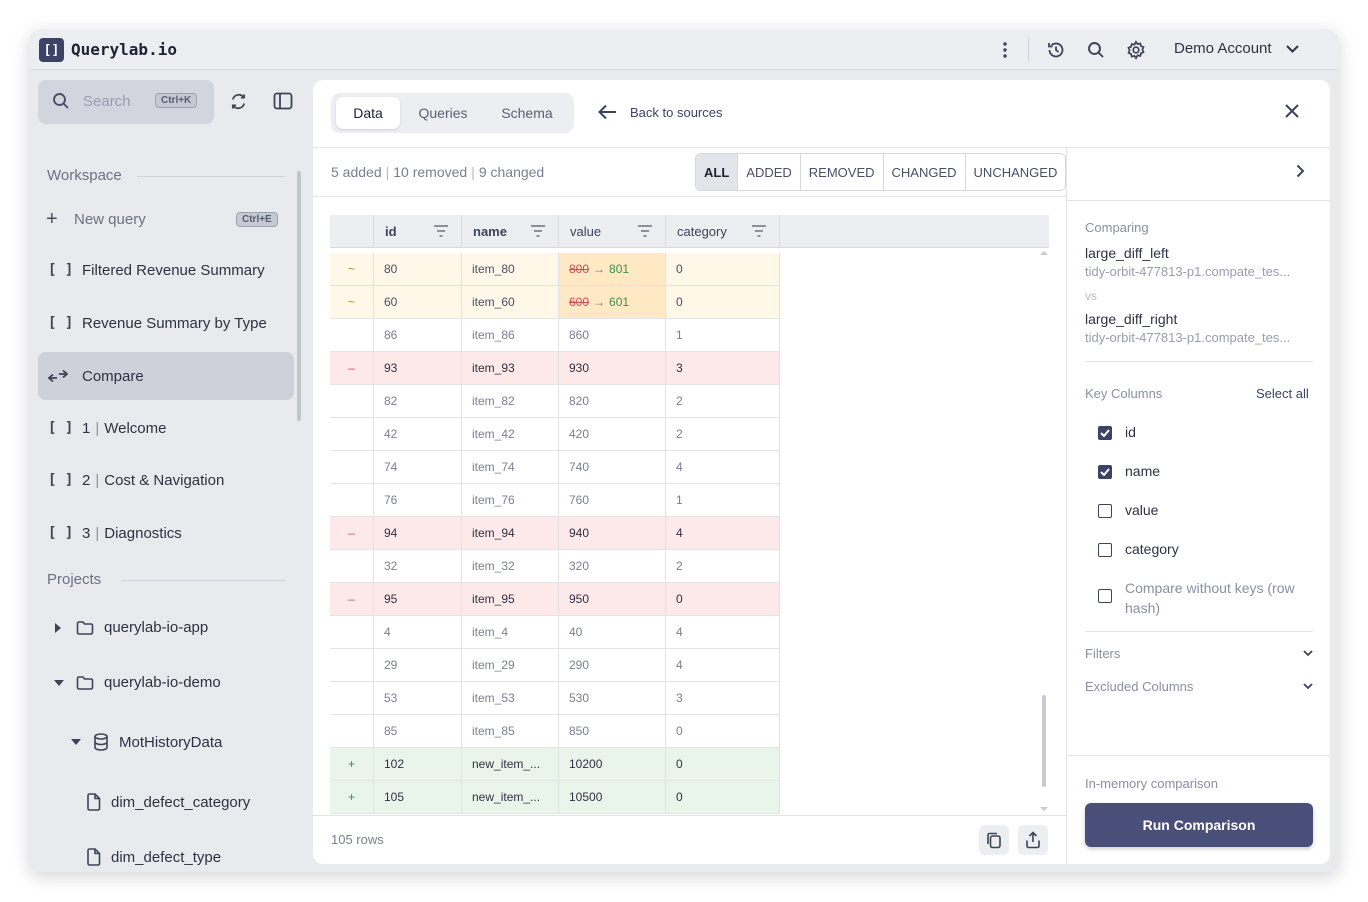  Describe the element at coordinates (1199, 361) in the screenshot. I see `right-panel-divider` at that location.